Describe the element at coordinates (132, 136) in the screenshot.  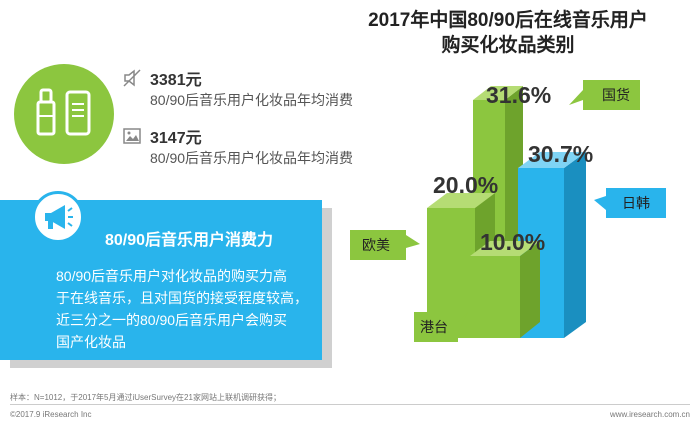
I see `picture-icon` at that location.